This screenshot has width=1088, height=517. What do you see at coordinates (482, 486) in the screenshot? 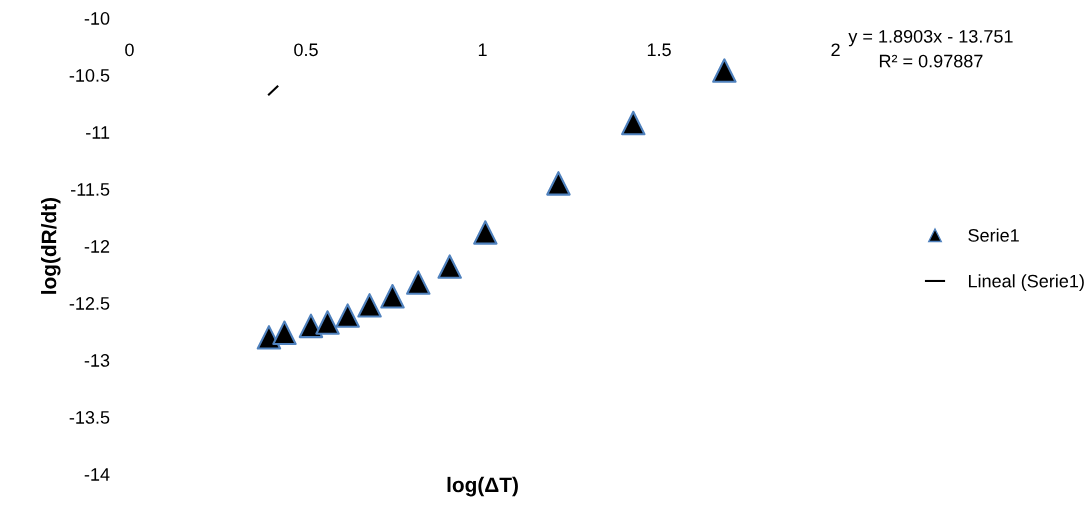
I see `x-axis-title: log(ΔT)` at bounding box center [482, 486].